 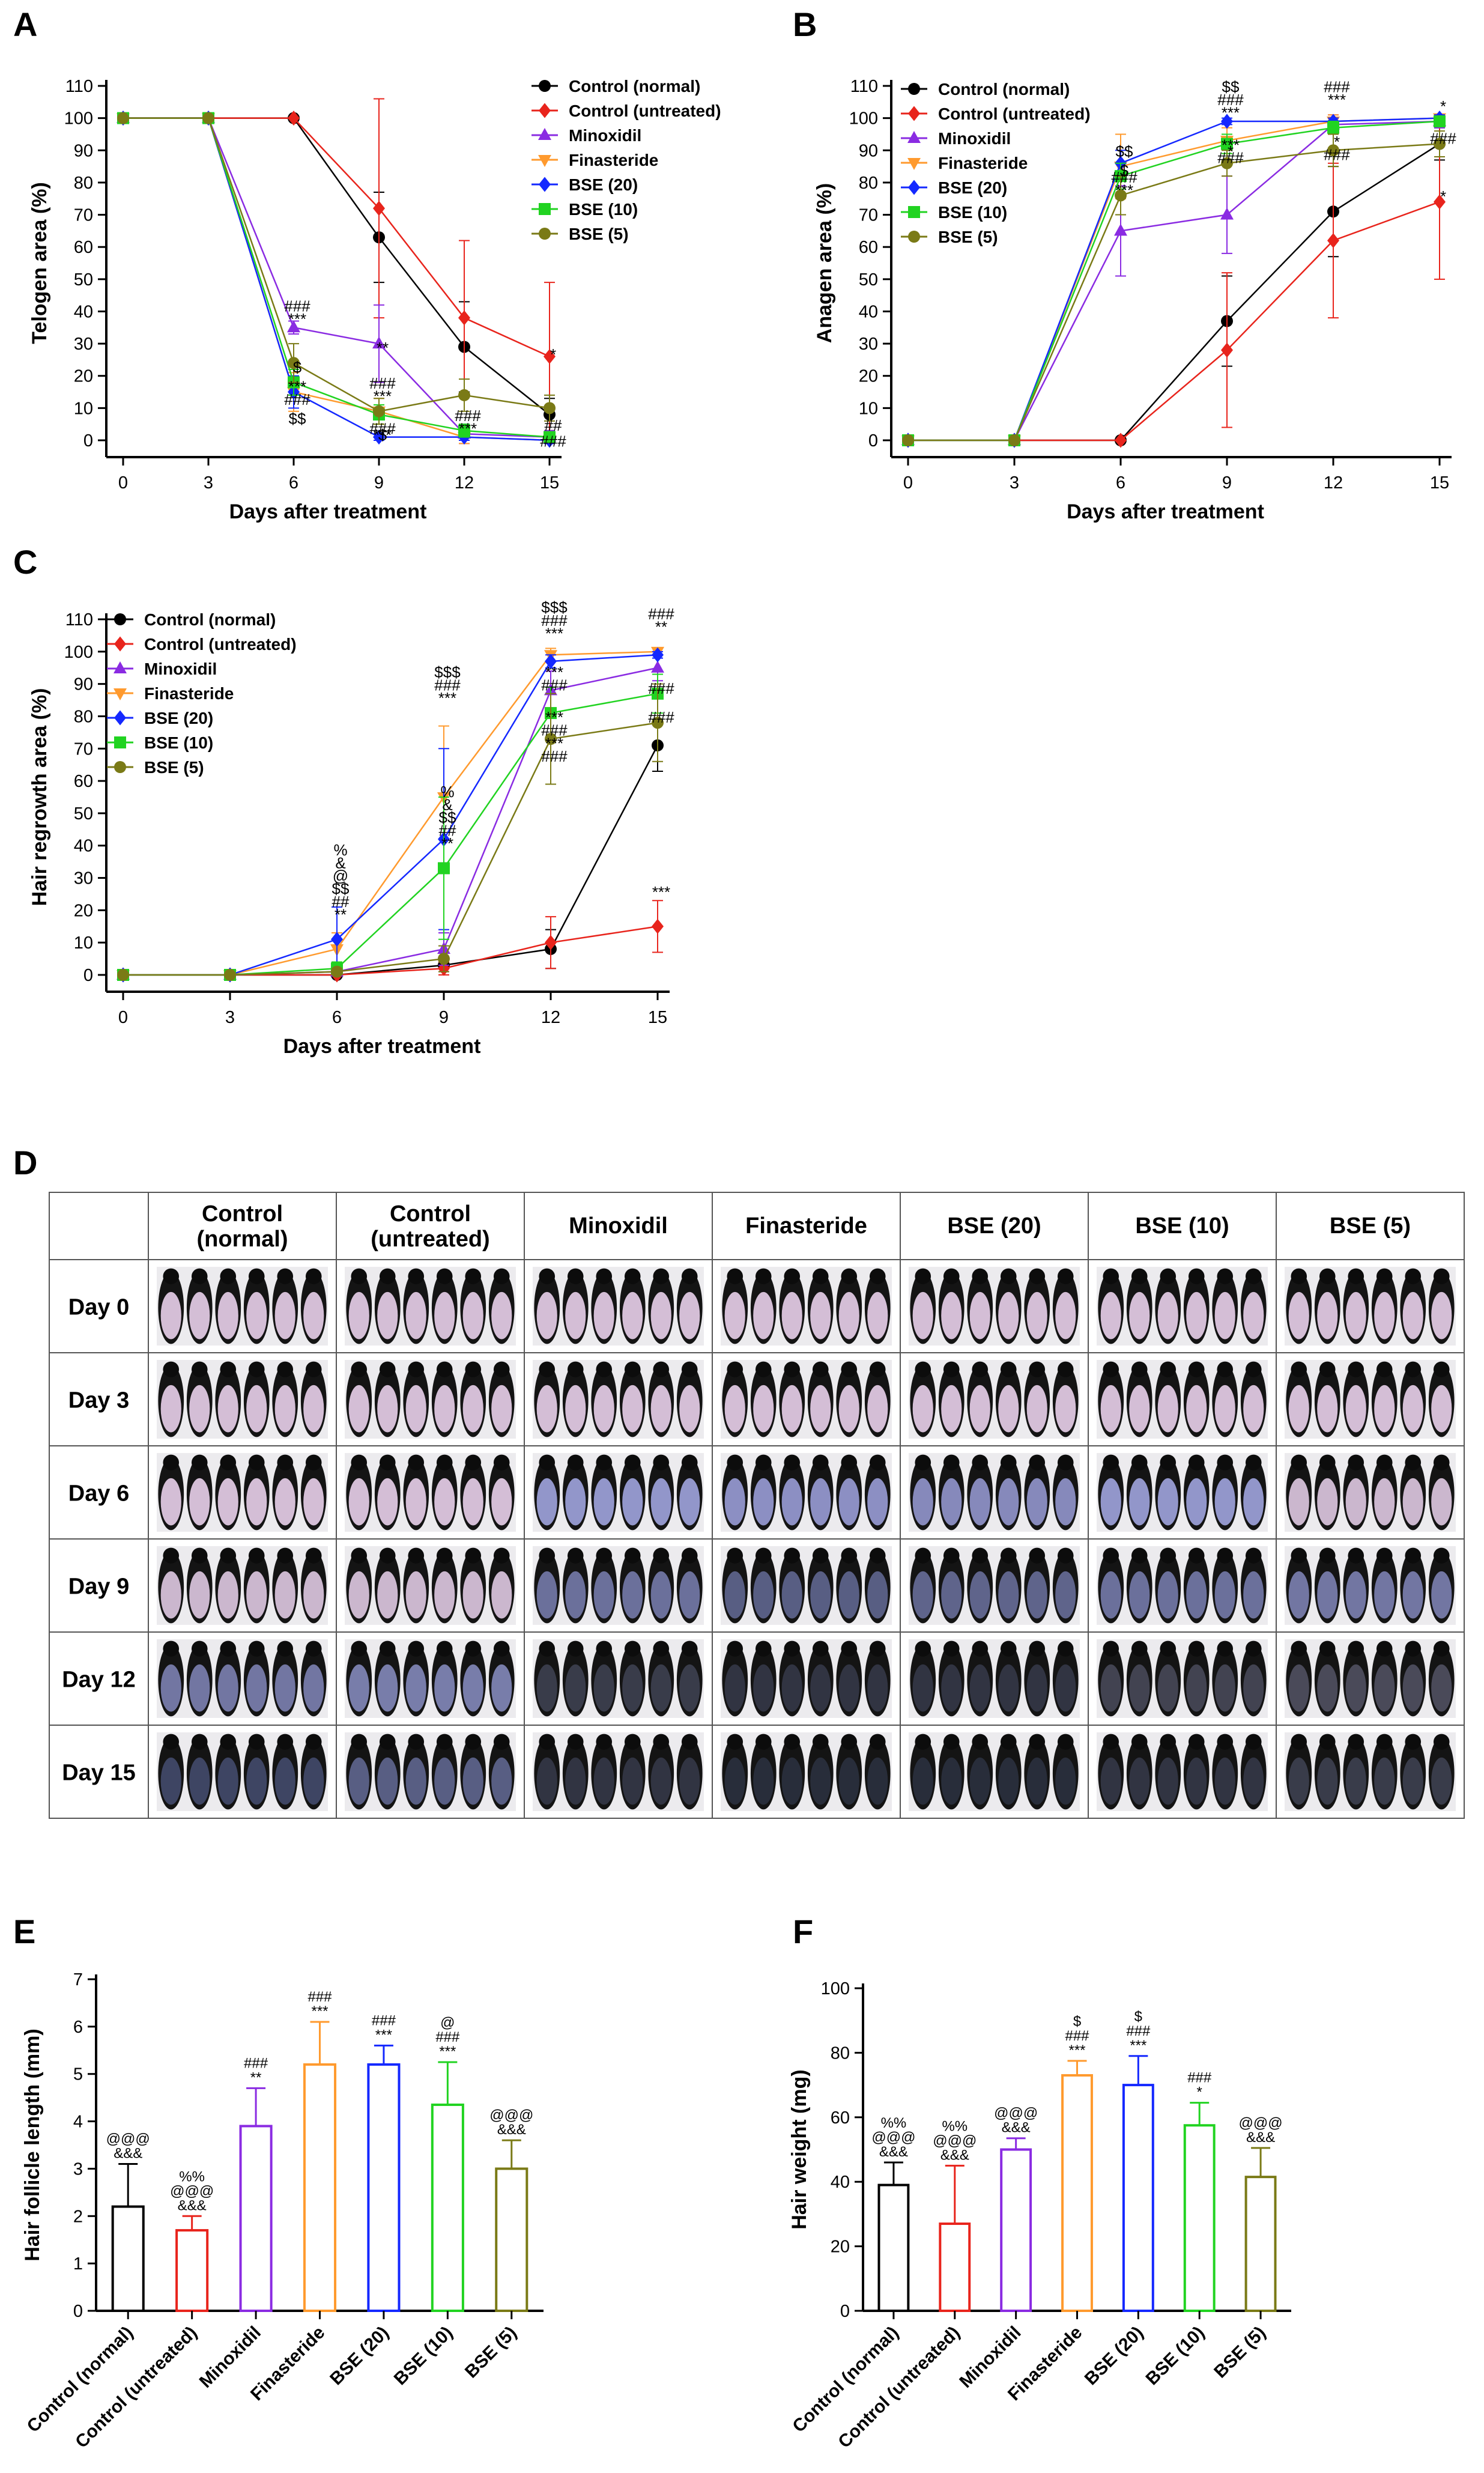 I want to click on y-axis-label: Hair weight (mg), so click(x=799, y=2149).